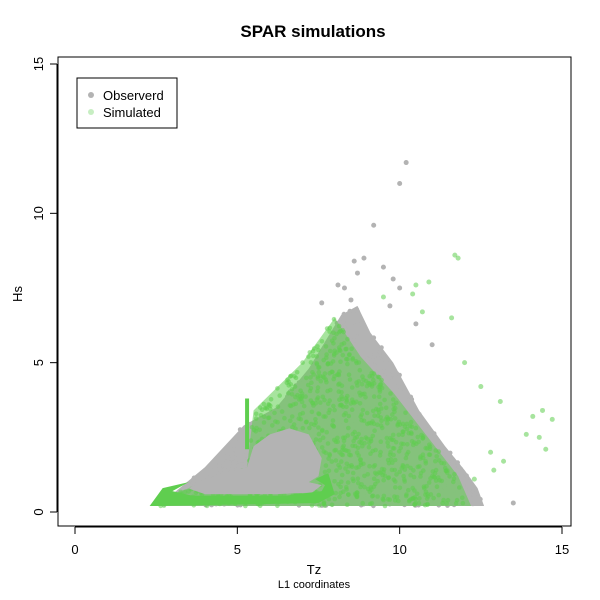 This screenshot has width=600, height=600. Describe the element at coordinates (237, 549) in the screenshot. I see `x-tick-label: 5` at that location.